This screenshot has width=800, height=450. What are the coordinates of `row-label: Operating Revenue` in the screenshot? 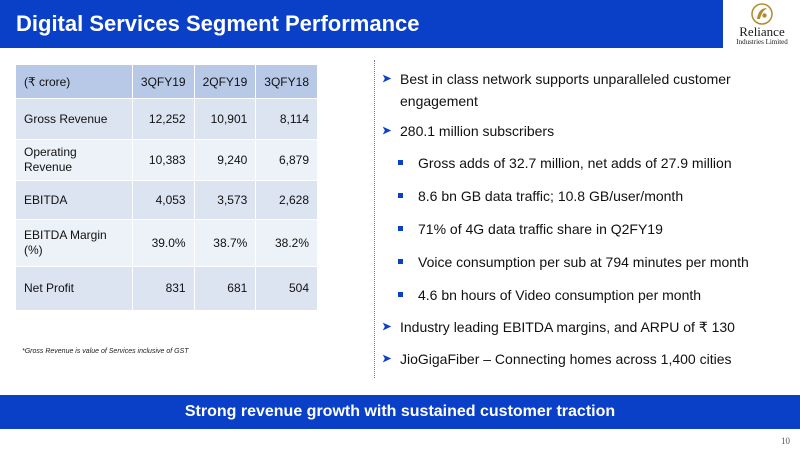 It's located at (74, 160).